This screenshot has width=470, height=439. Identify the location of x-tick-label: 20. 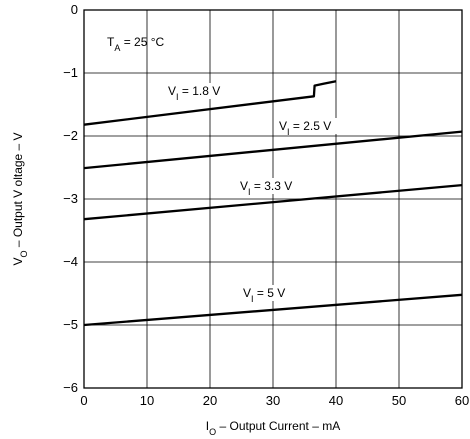
(210, 400).